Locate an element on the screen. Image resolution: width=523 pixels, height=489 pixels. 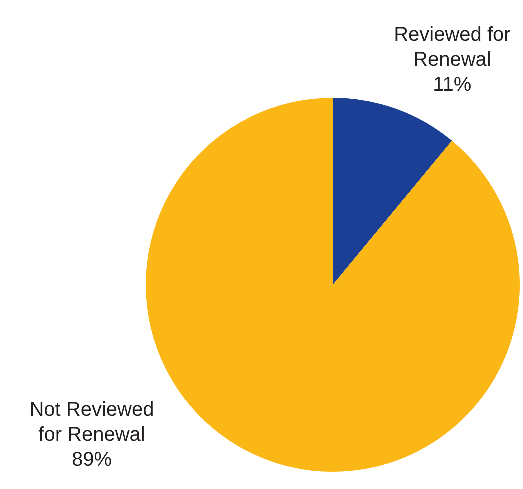
data-label: 89% is located at coordinates (92, 459).